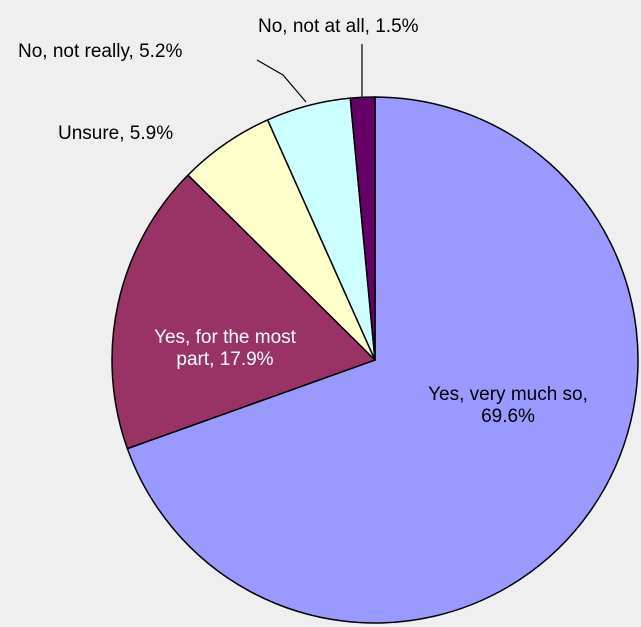 Image resolution: width=641 pixels, height=627 pixels. What do you see at coordinates (362, 228) in the screenshot?
I see `pie-slice-no-not-at-all` at bounding box center [362, 228].